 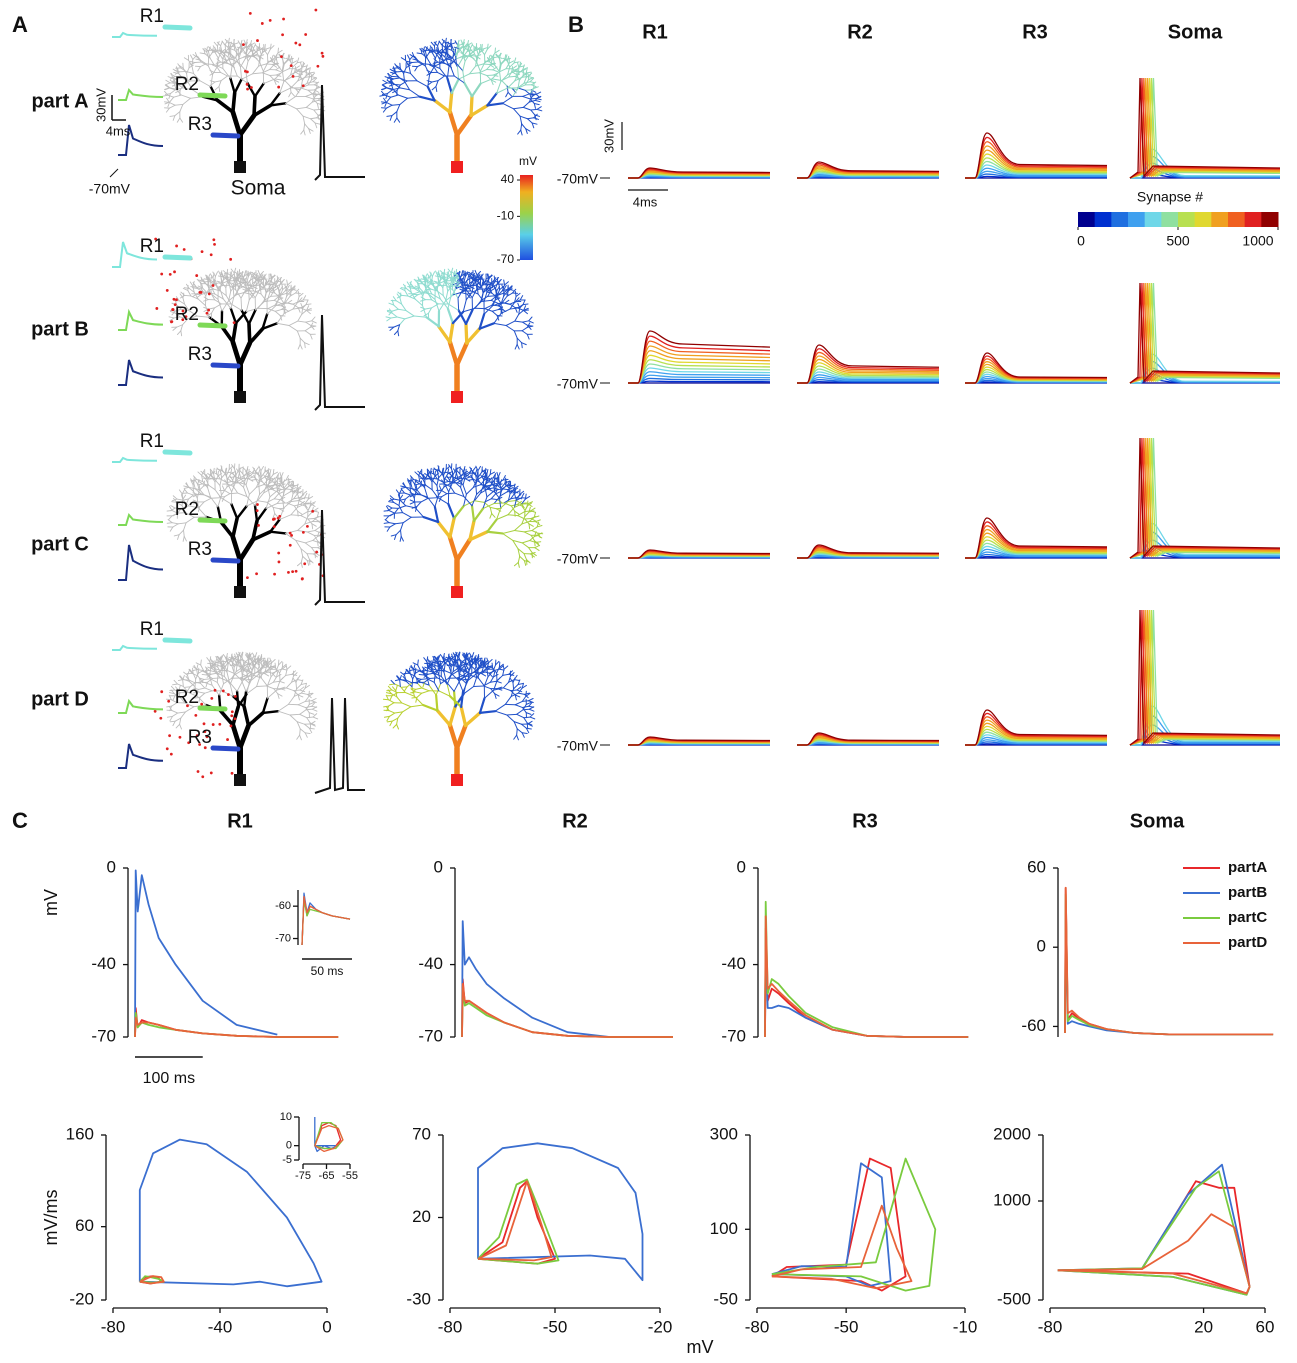 I want to click on colorbar, so click(x=526, y=217).